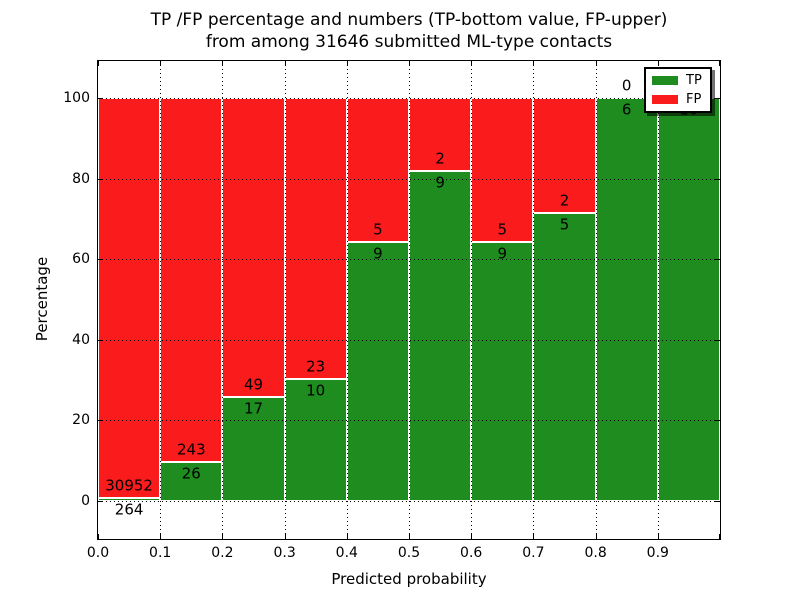  I want to click on fp-count-label: 23, so click(316, 366).